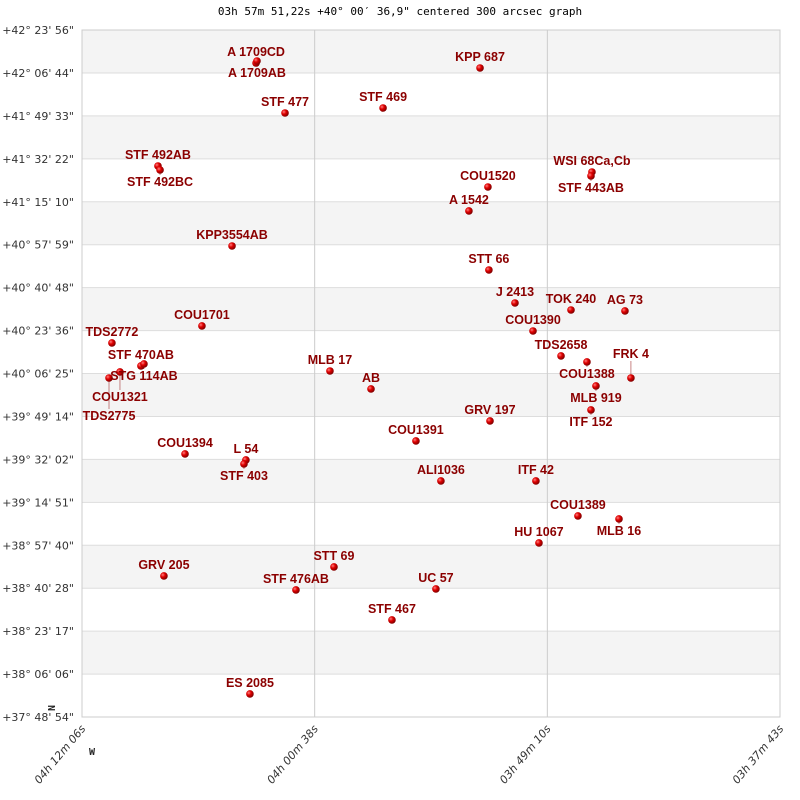 The height and width of the screenshot is (800, 800). Describe the element at coordinates (591, 188) in the screenshot. I see `star-label: STF 443AB` at that location.